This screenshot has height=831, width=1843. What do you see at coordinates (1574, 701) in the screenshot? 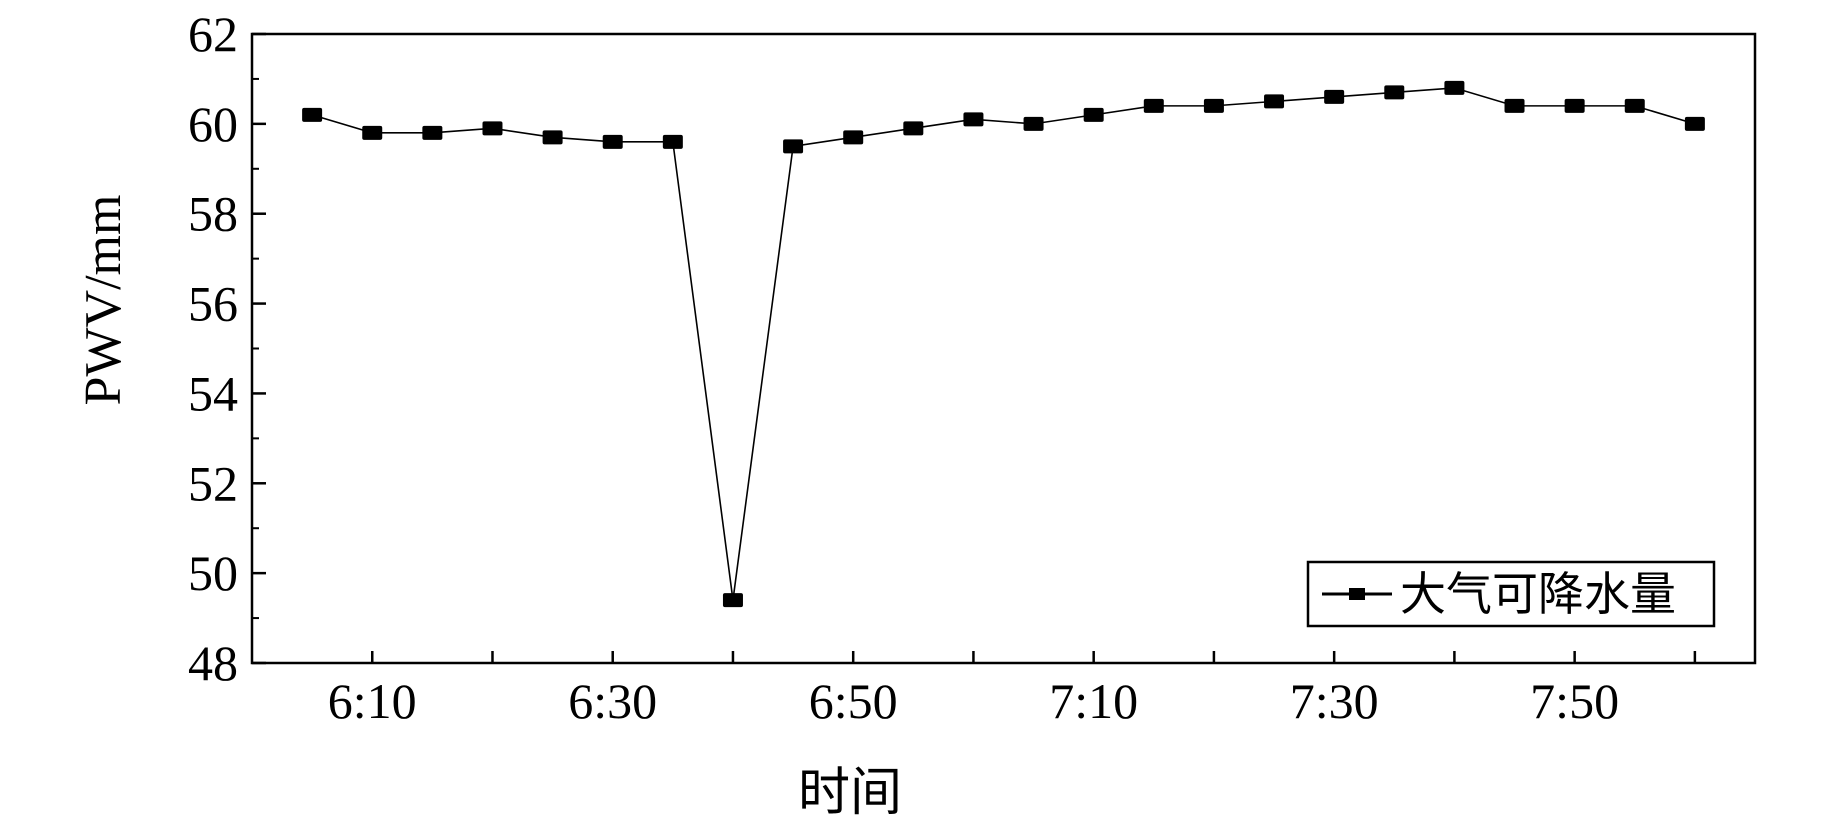
I see `x-tick-label: 7:50` at bounding box center [1574, 701].